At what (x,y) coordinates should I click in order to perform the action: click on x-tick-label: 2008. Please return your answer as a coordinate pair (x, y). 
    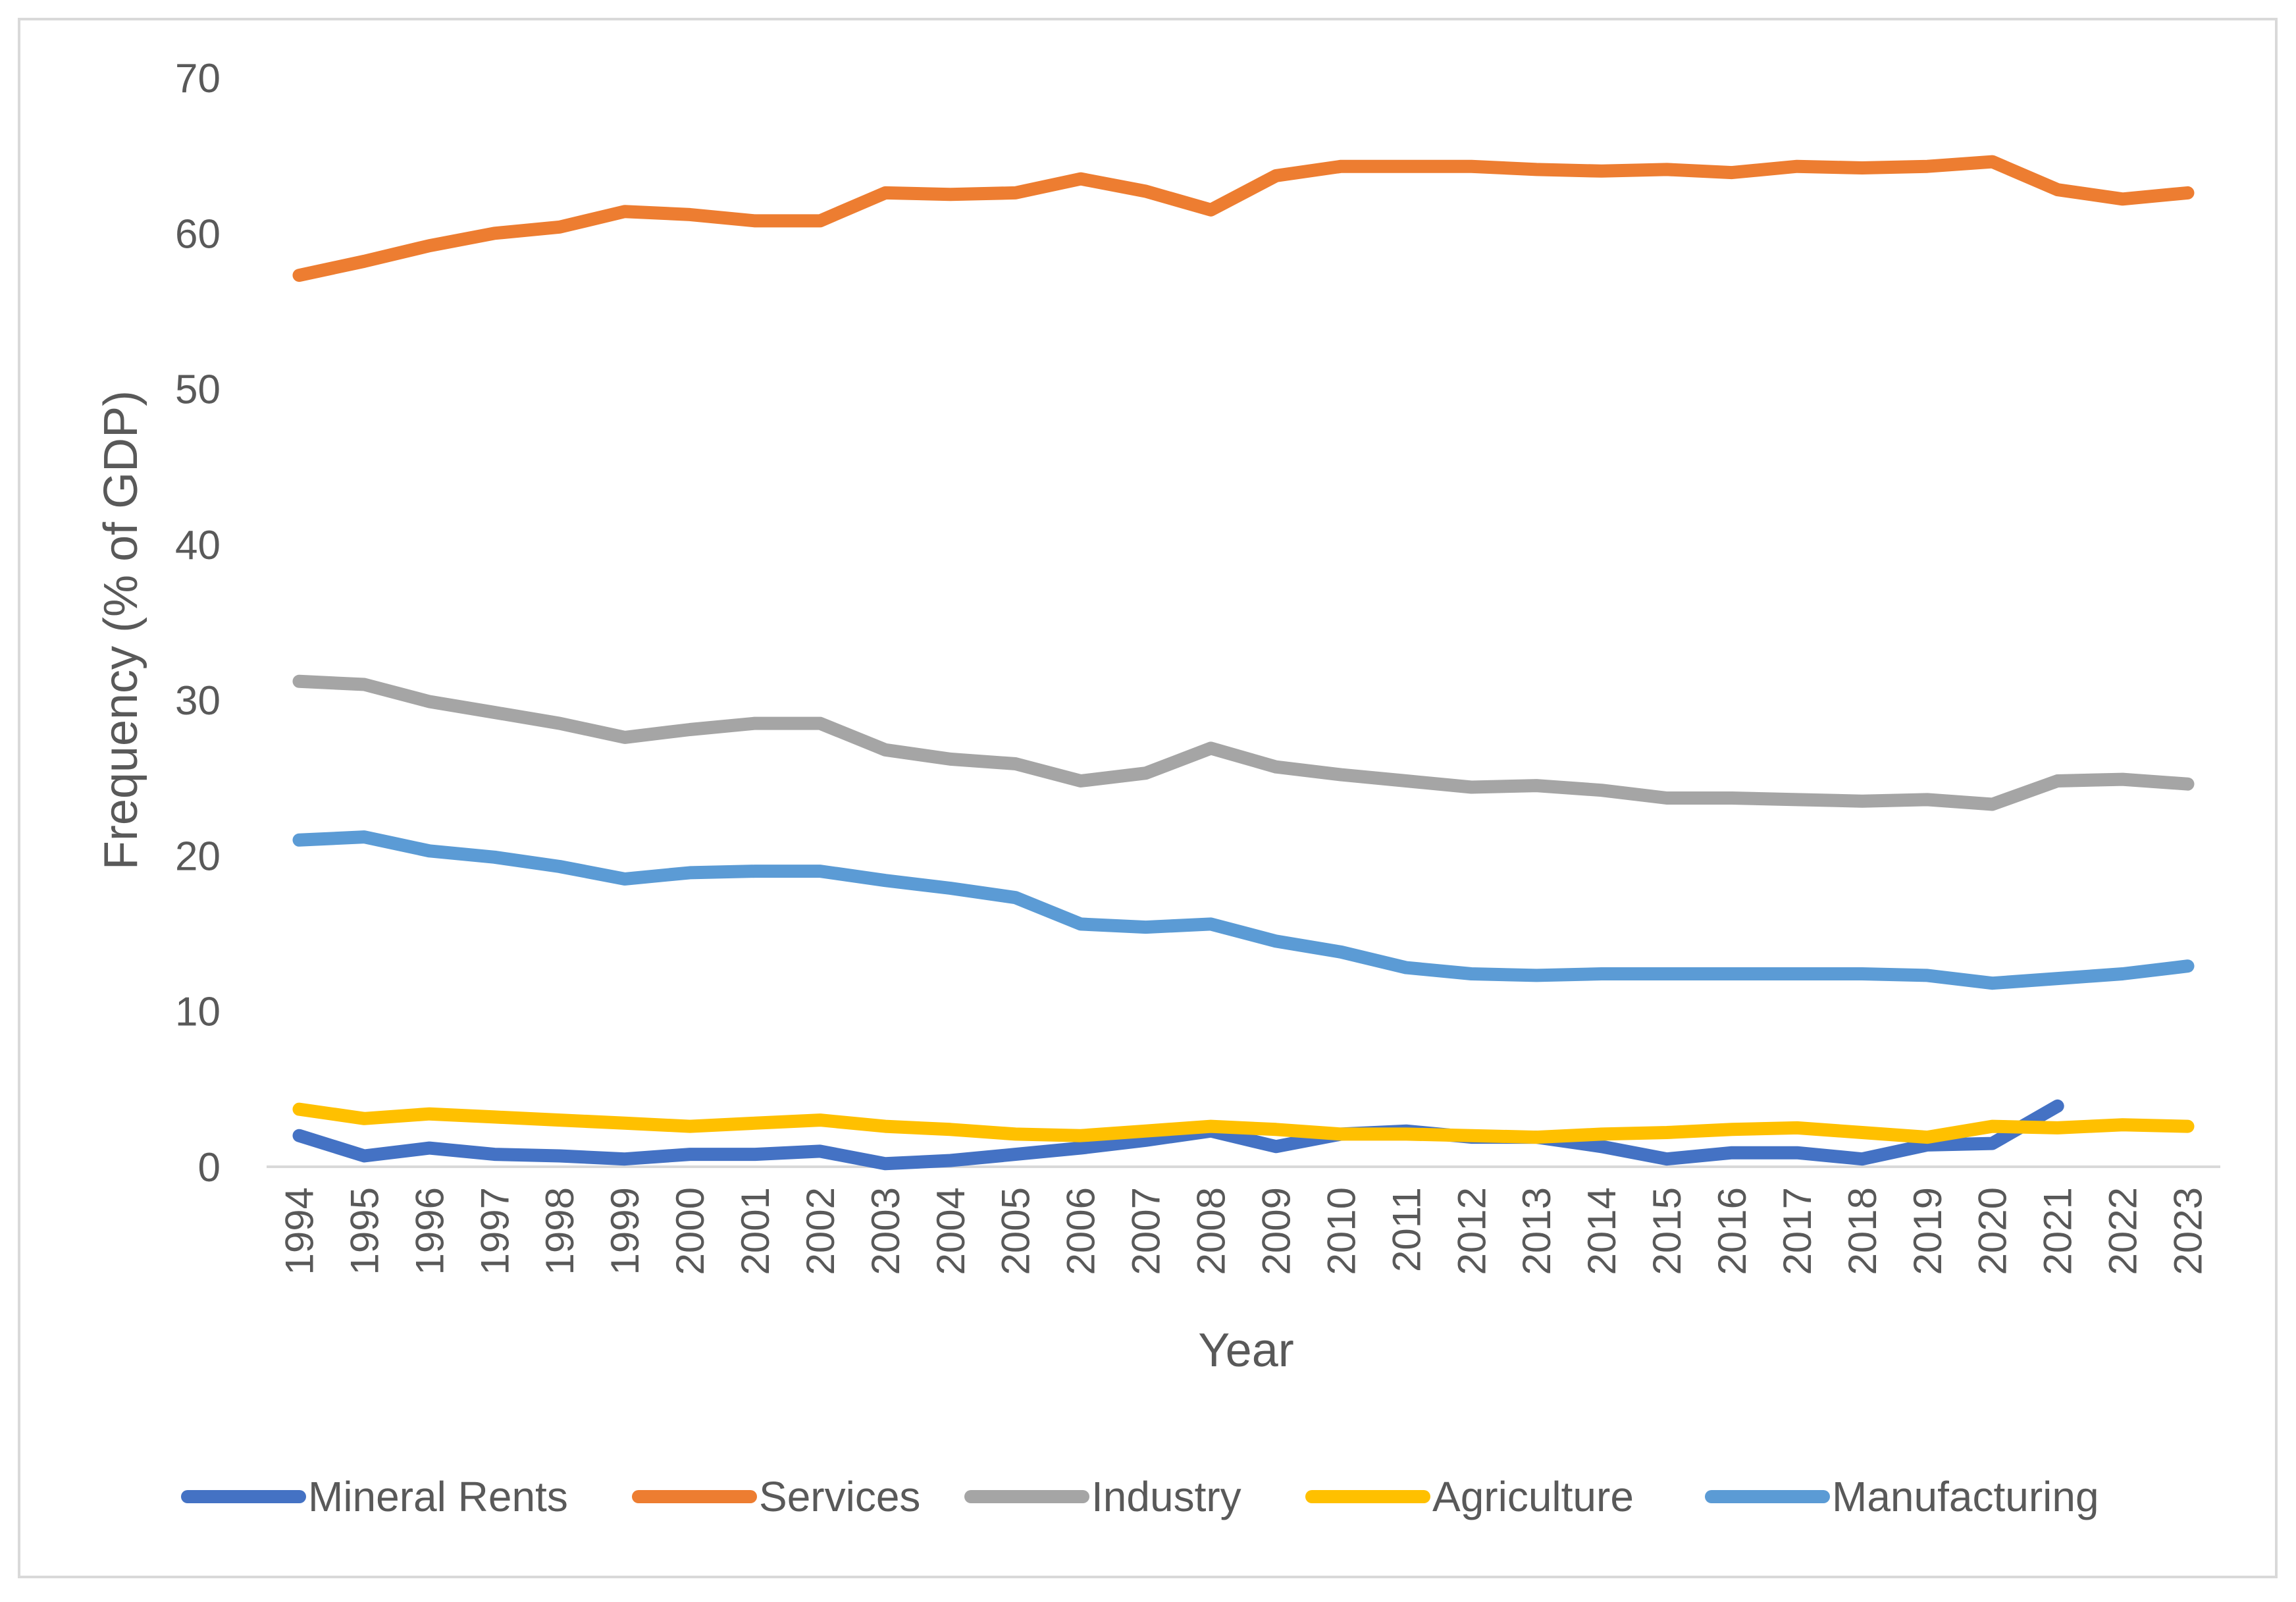
    Looking at the image, I should click on (1211, 1231).